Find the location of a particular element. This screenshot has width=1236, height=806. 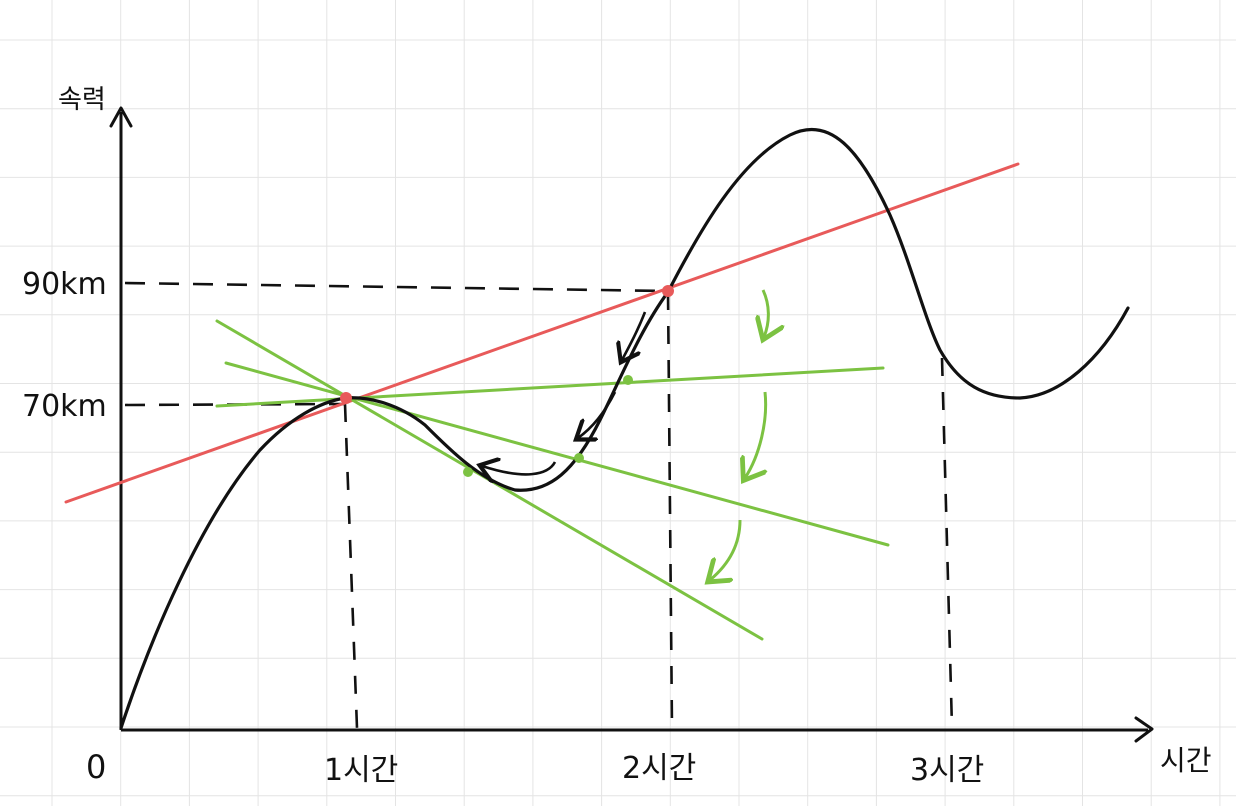

y-axis-arrow-icon is located at coordinates (121, 117).